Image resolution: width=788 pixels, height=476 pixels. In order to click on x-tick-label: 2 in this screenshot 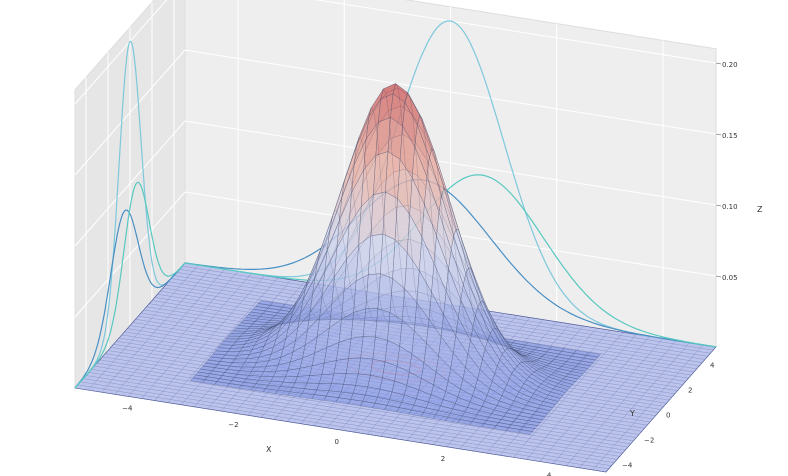, I will do `click(443, 459)`.